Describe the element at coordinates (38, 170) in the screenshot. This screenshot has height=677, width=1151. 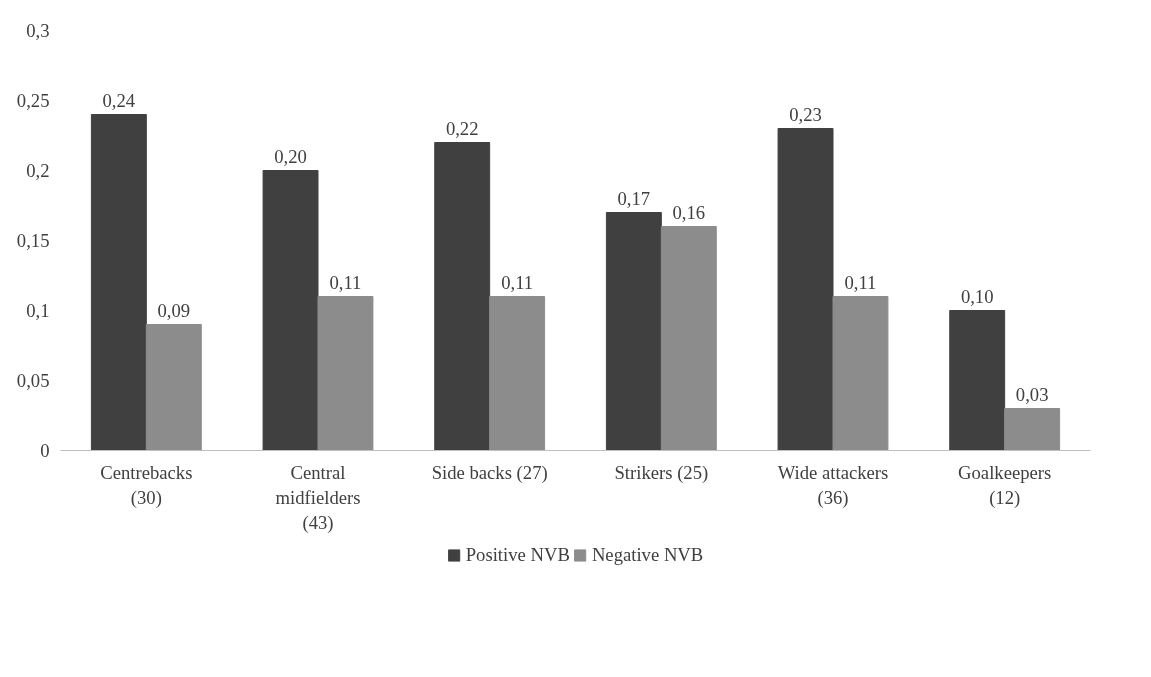
I see `y-tick-label: 0,2` at that location.